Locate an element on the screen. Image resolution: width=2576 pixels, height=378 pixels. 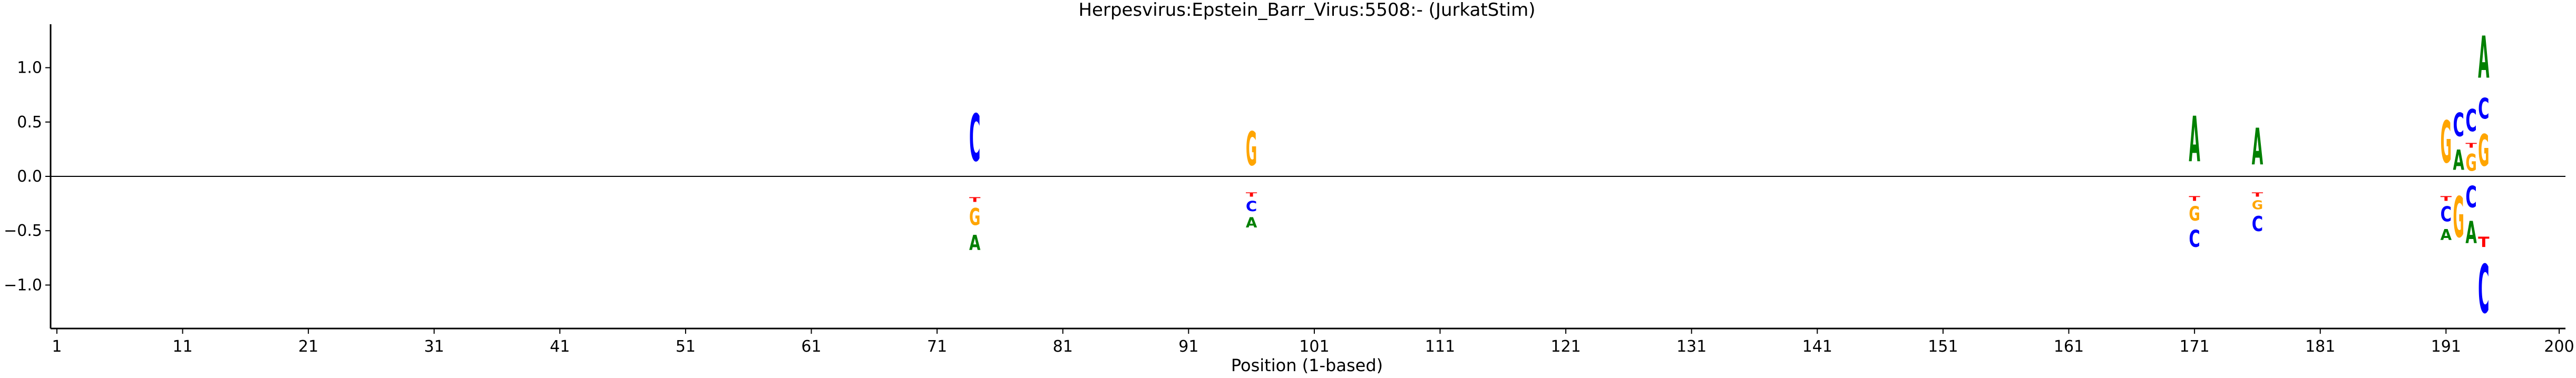
y-tick-label: 0.0 is located at coordinates (29, 177).